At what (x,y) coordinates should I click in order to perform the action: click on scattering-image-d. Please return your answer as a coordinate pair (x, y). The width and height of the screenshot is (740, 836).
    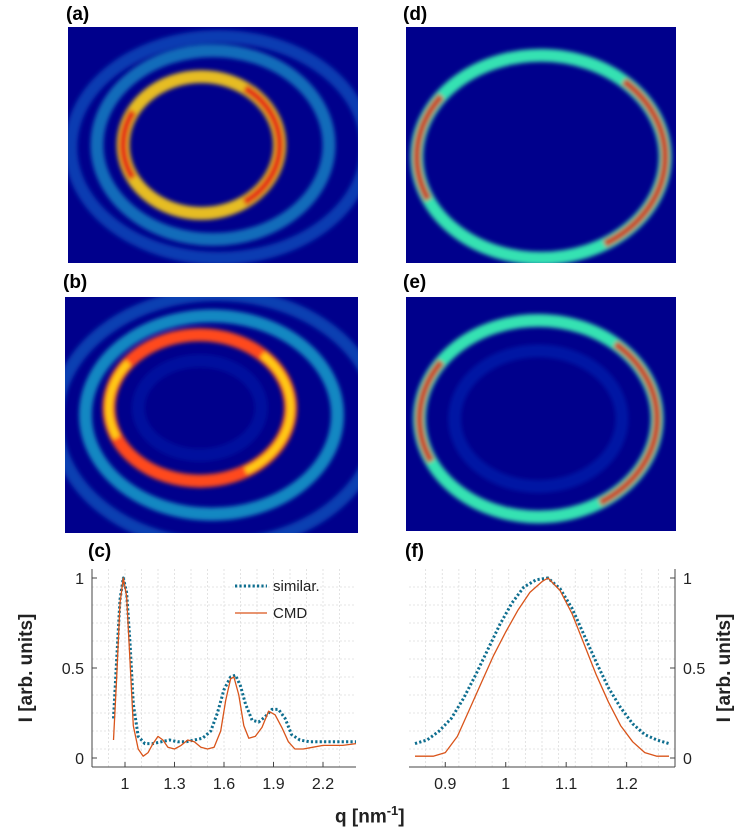
    Looking at the image, I should click on (541, 145).